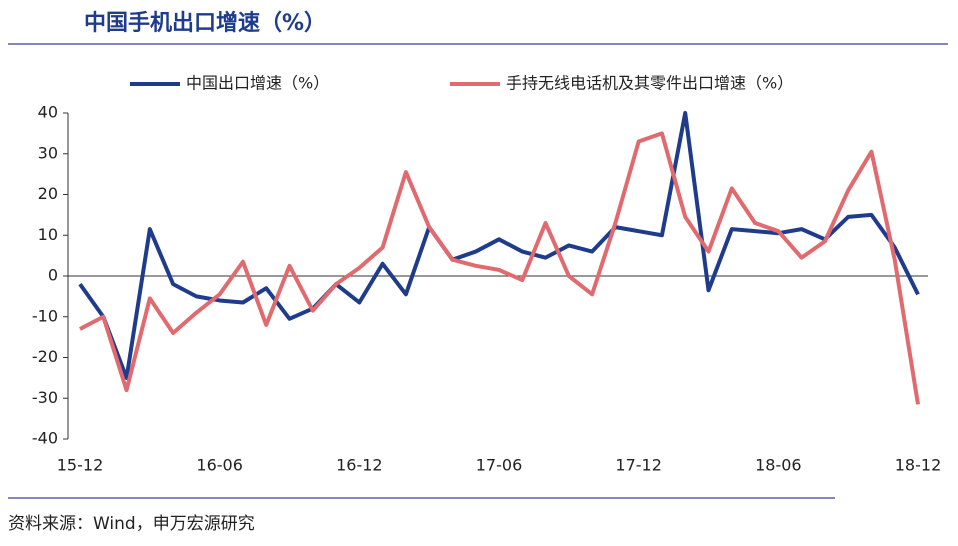 Image resolution: width=958 pixels, height=546 pixels. What do you see at coordinates (45, 397) in the screenshot?
I see `y-tick-label: -30` at bounding box center [45, 397].